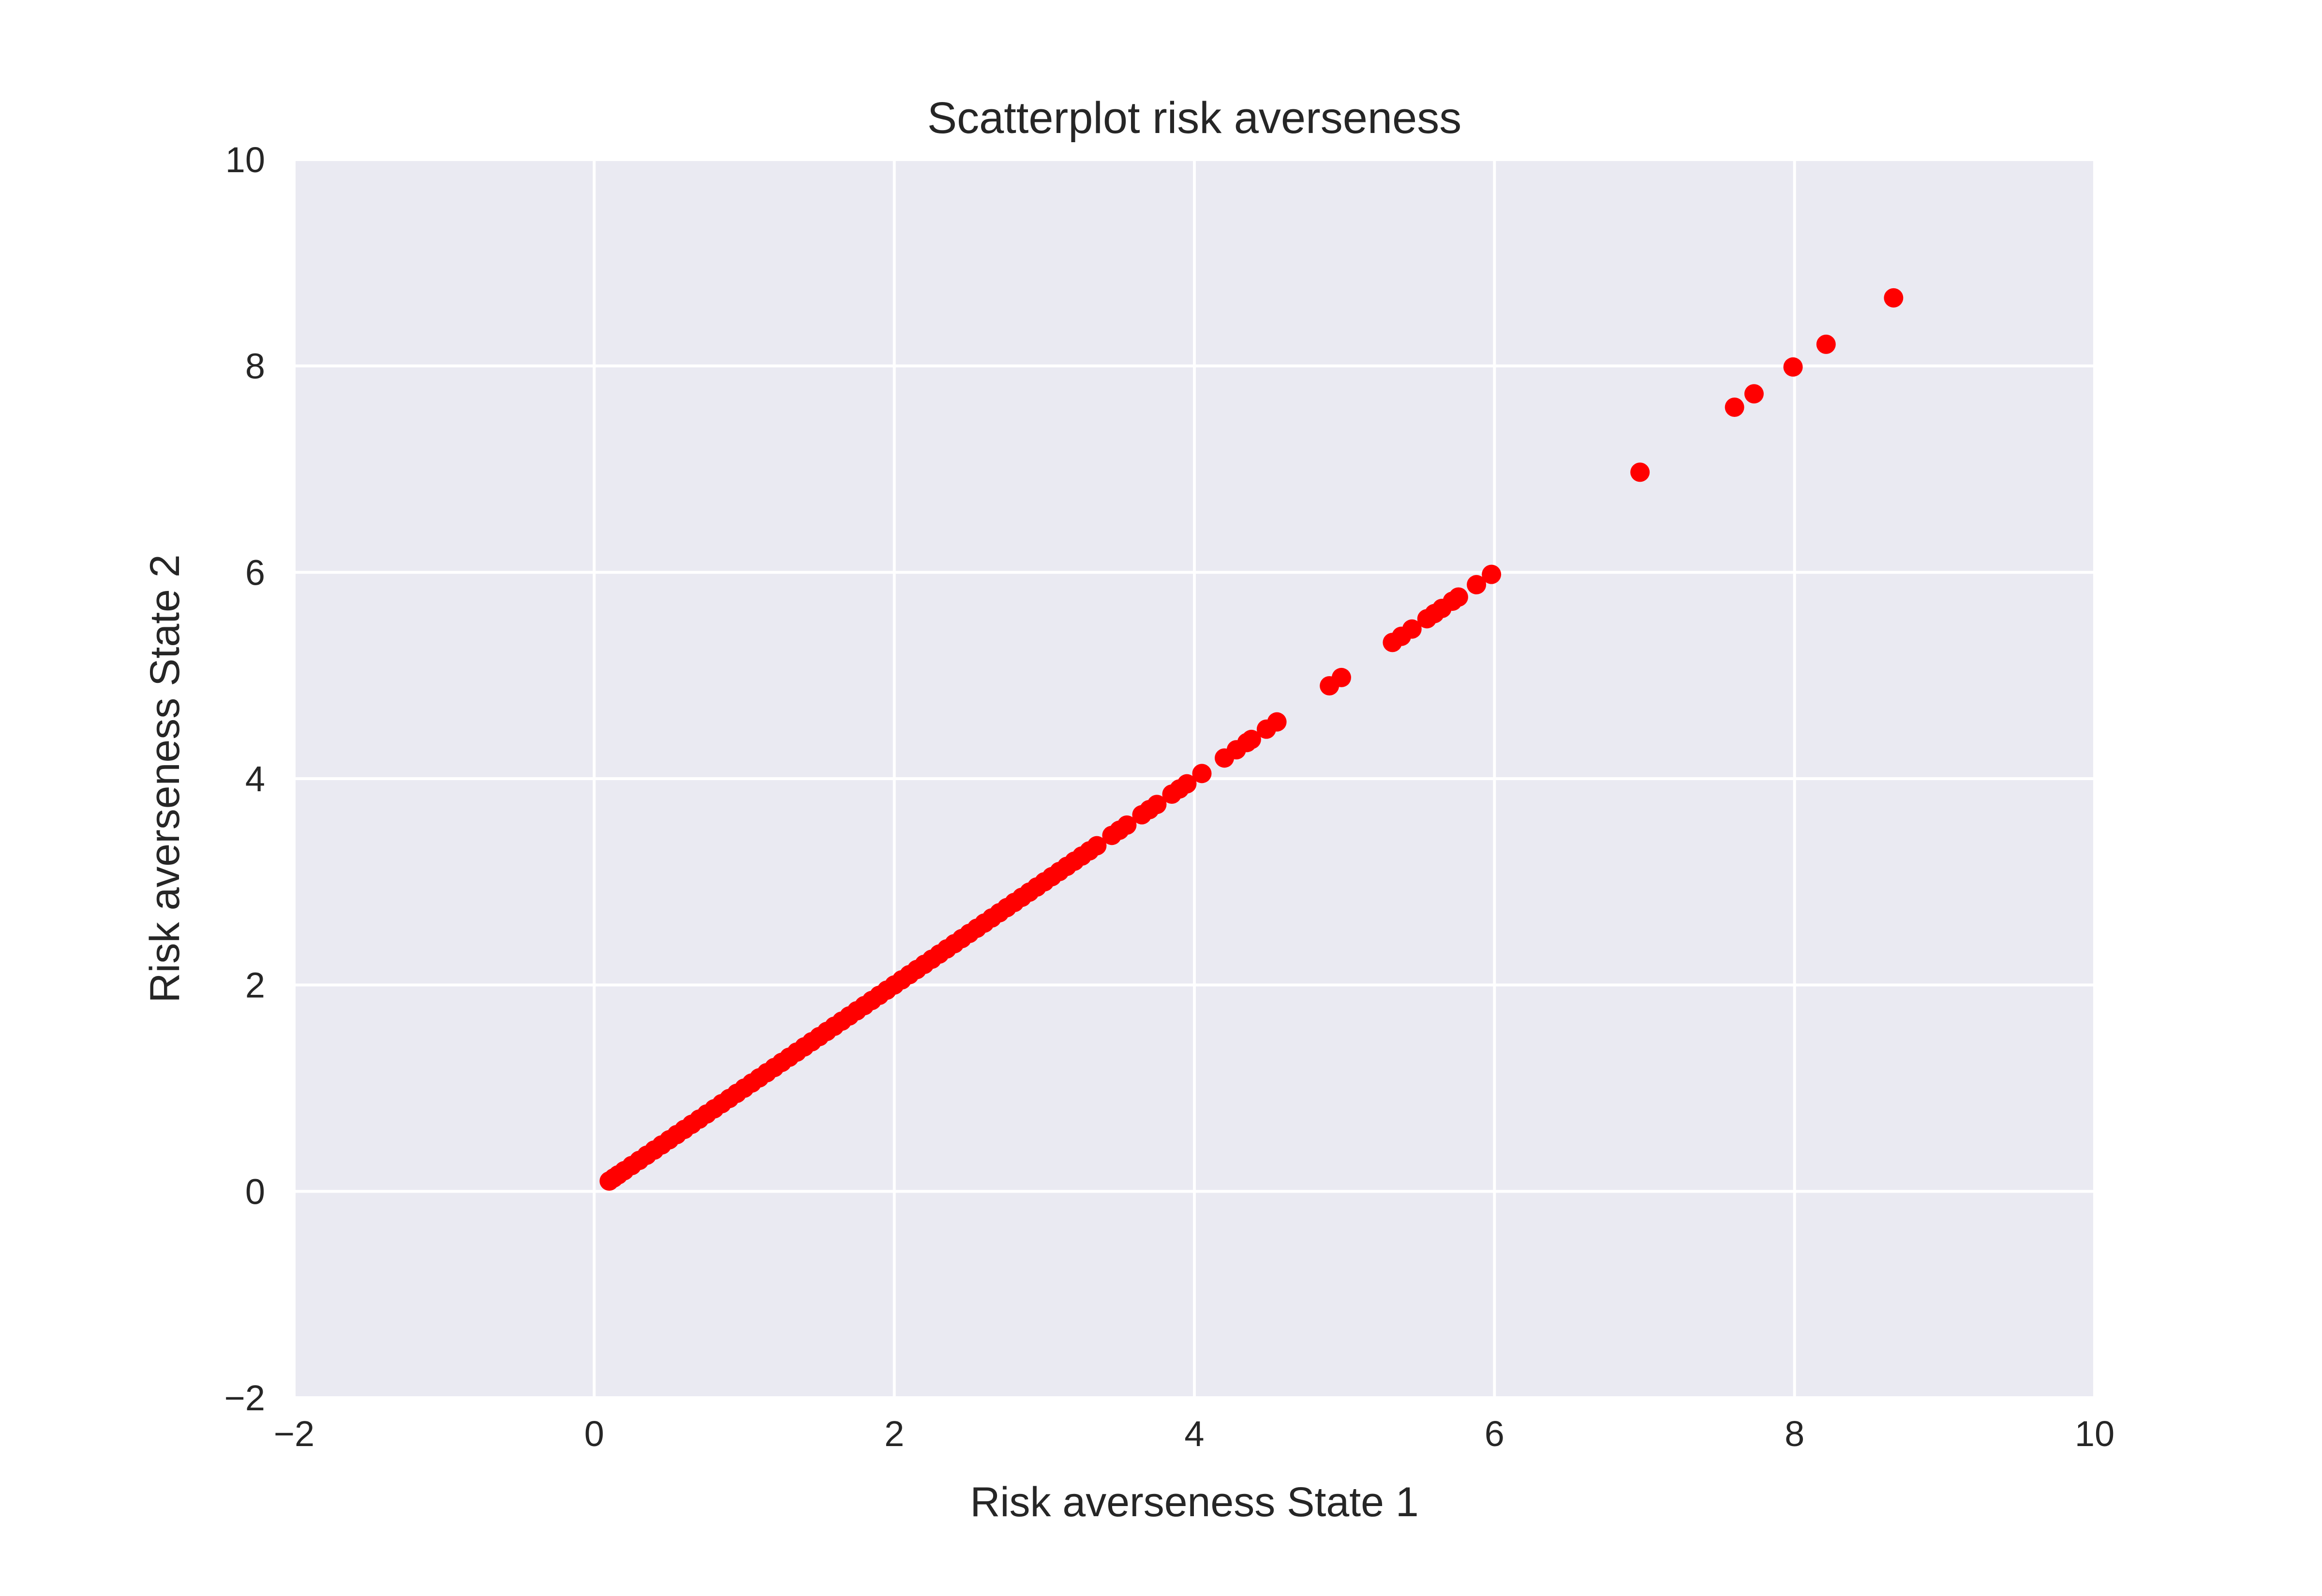 The width and height of the screenshot is (2322, 1596). Describe the element at coordinates (165, 778) in the screenshot. I see `y-axis-title: Risk averseness State 2` at that location.